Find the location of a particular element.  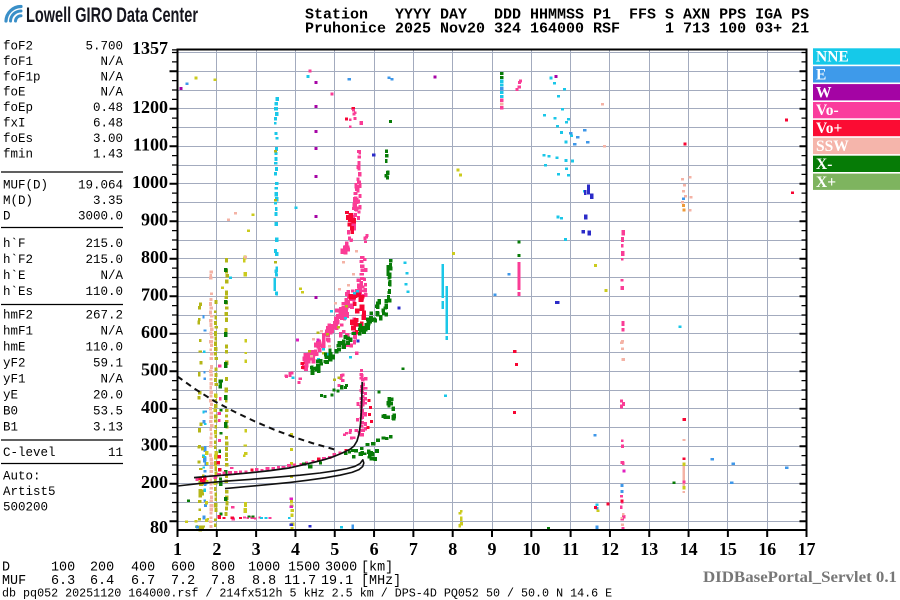

svg-text: 7.8 is located at coordinates (223, 581).